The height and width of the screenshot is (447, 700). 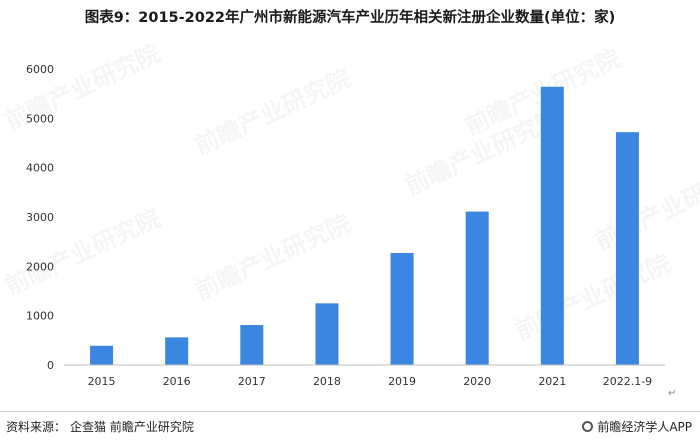 I want to click on x-tick-label: 2019, so click(x=402, y=381).